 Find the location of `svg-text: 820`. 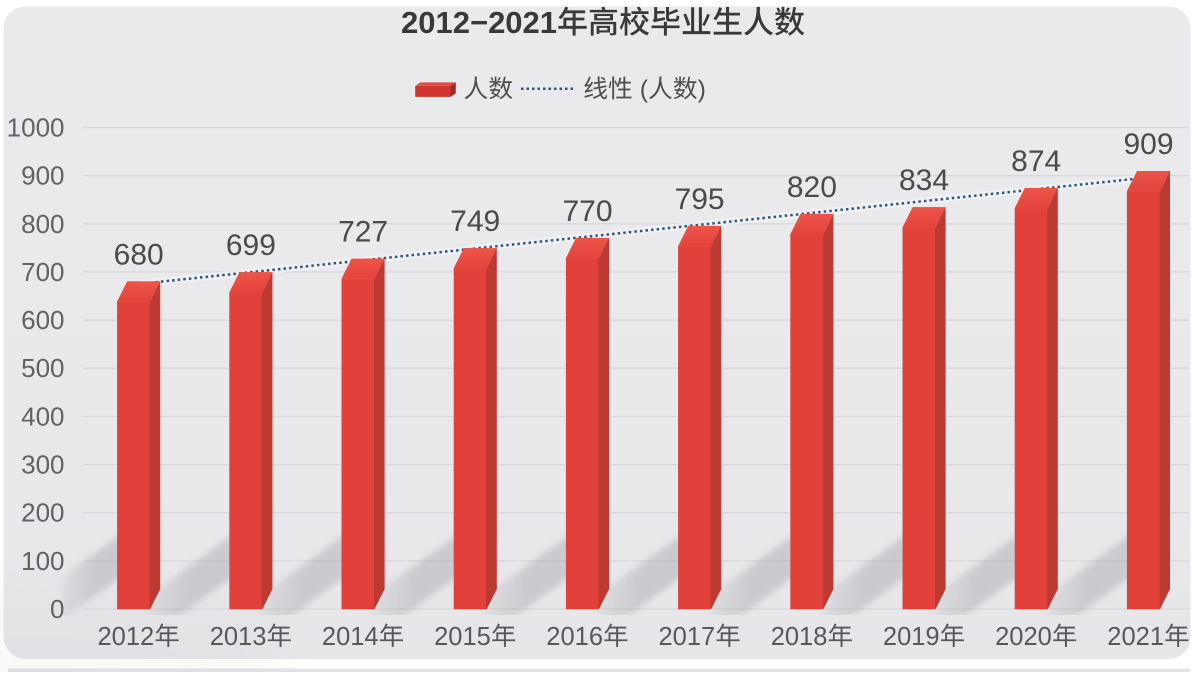

svg-text: 820 is located at coordinates (812, 187).